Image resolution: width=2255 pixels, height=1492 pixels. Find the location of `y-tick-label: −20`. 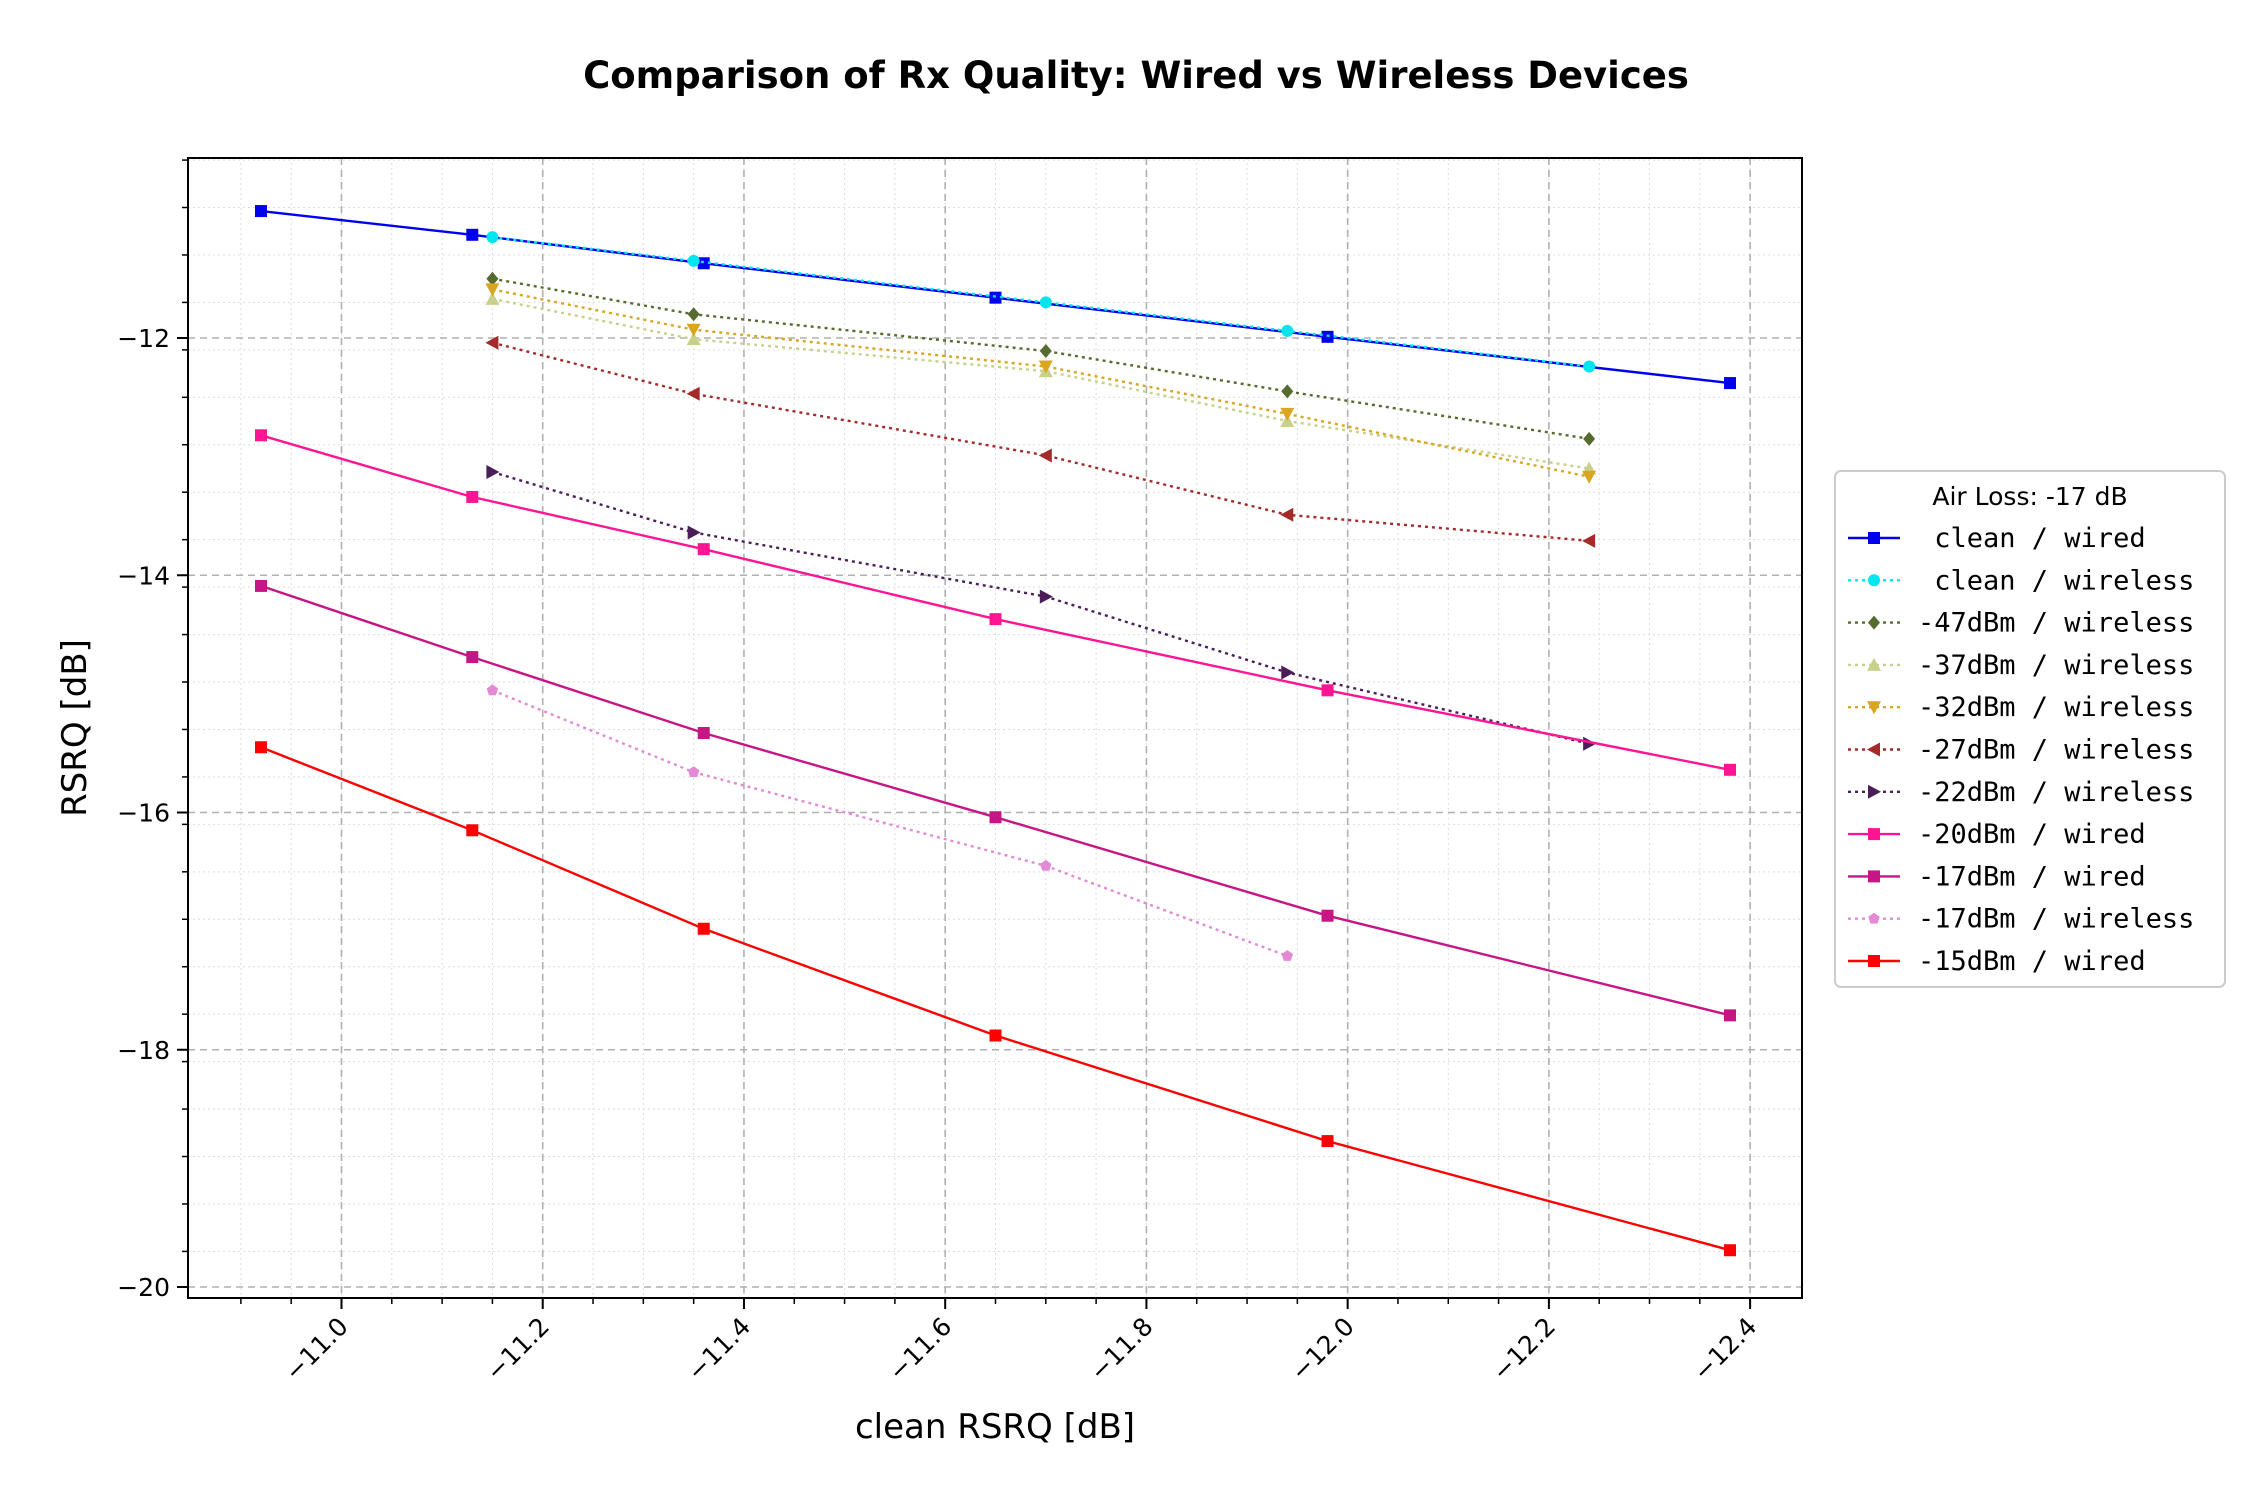

y-tick-label: −20 is located at coordinates (143, 1287).